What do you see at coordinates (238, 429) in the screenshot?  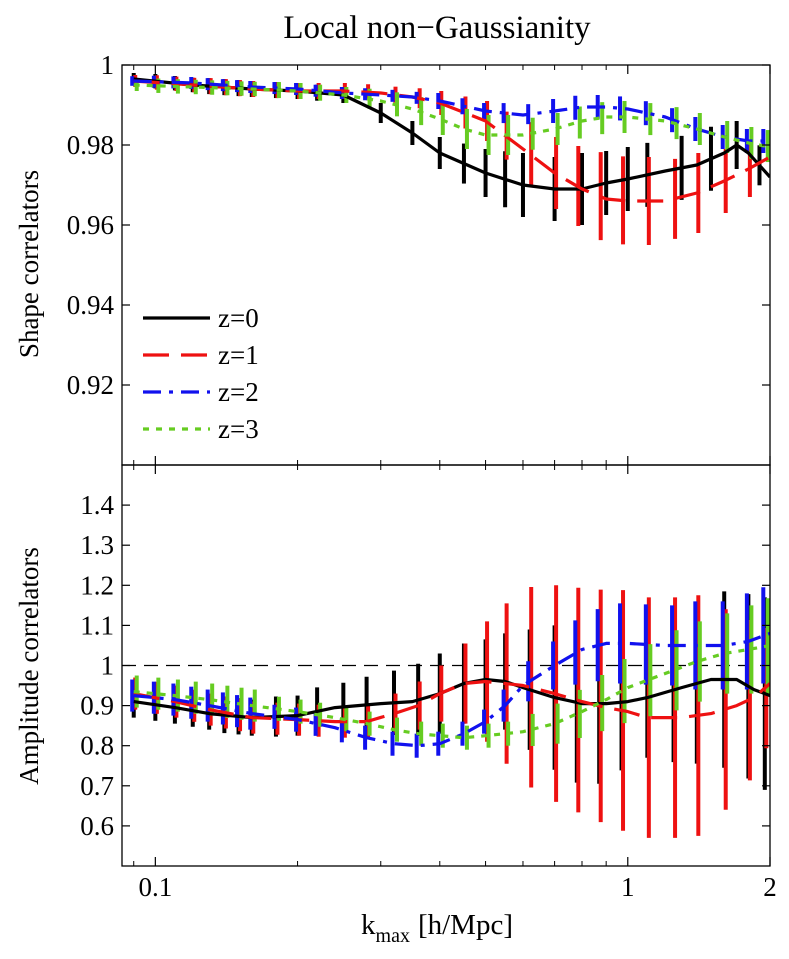 I see `legend-label-z3: z=3` at bounding box center [238, 429].